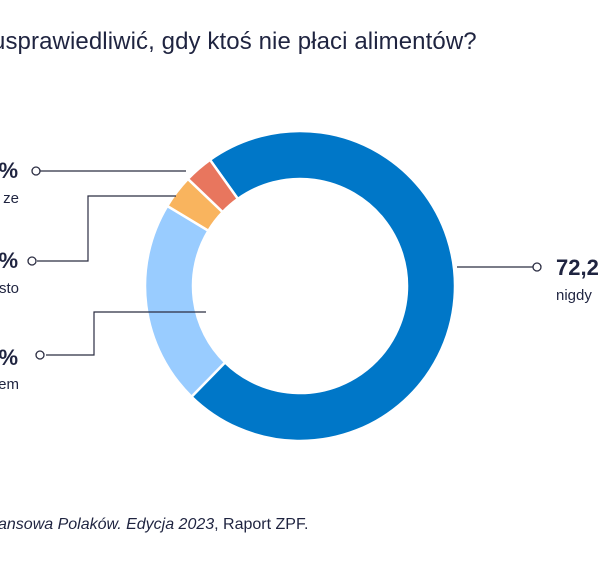 The image size is (600, 563). I want to click on leader-line-sto, so click(106, 228).